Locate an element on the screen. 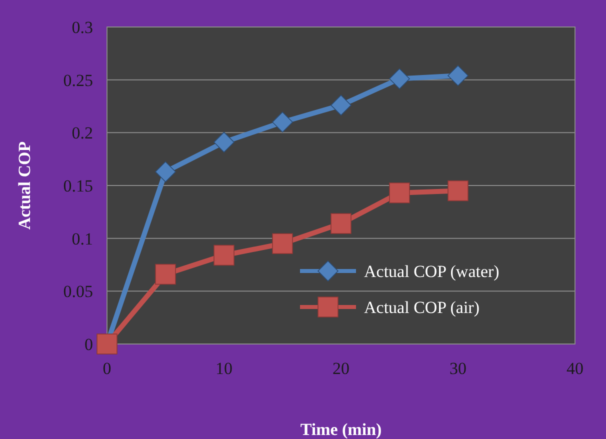  y-tick-label: 0.15 is located at coordinates (78, 186).